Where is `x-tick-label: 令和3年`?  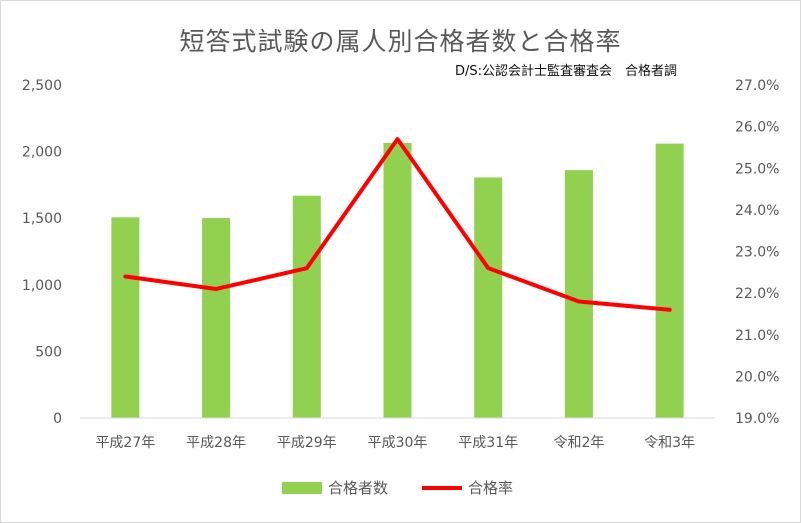
x-tick-label: 令和3年 is located at coordinates (669, 443).